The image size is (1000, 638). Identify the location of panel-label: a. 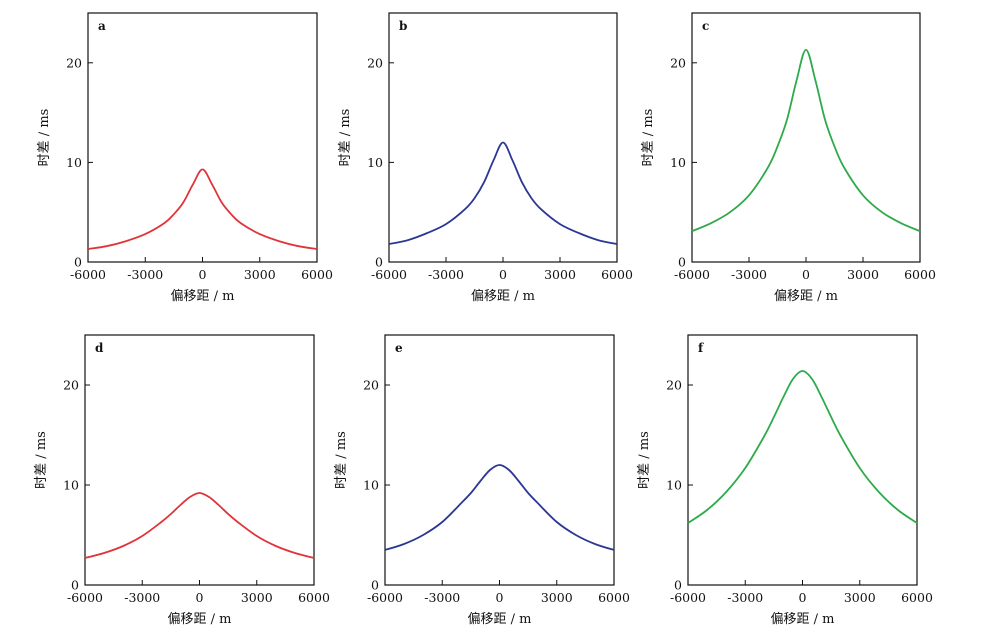
(102, 26).